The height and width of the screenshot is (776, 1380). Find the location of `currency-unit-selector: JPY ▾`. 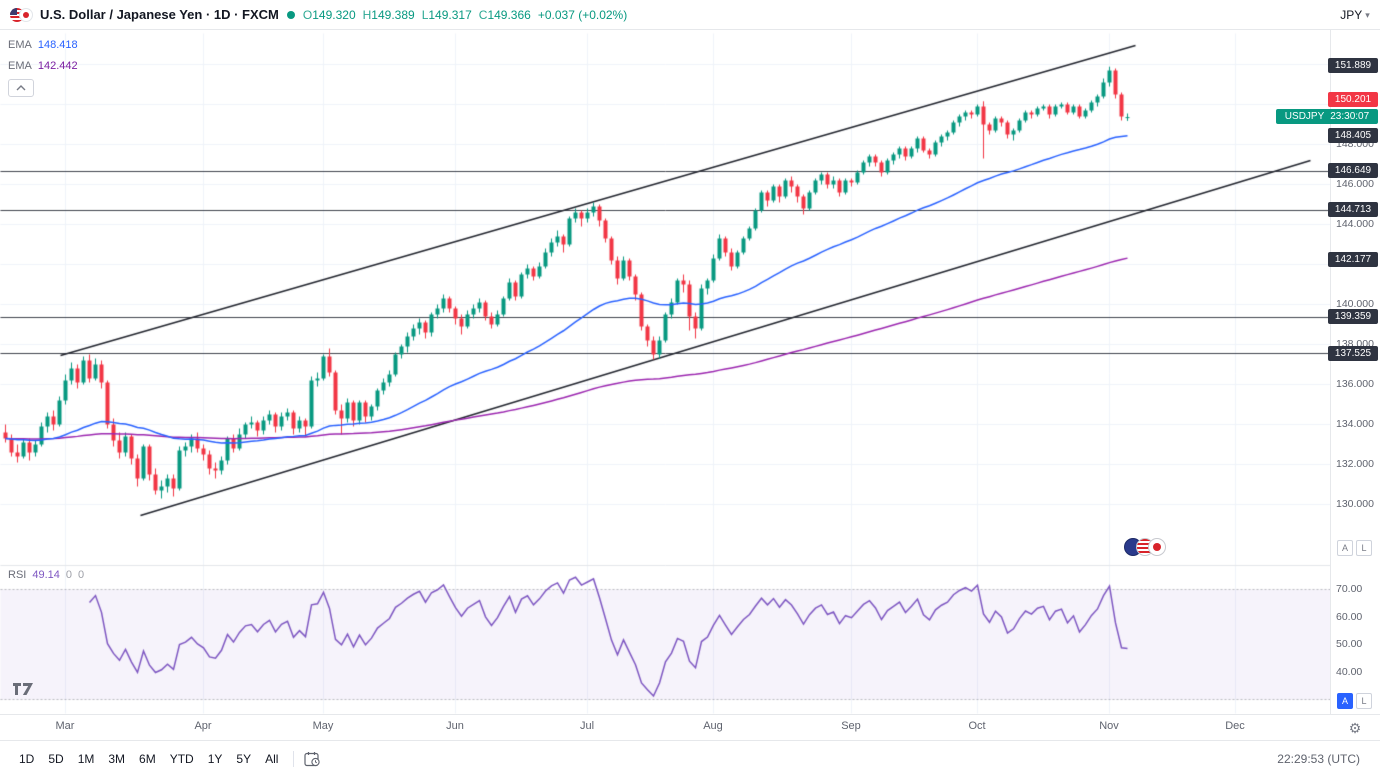

currency-unit-selector: JPY ▾ is located at coordinates (1355, 15).